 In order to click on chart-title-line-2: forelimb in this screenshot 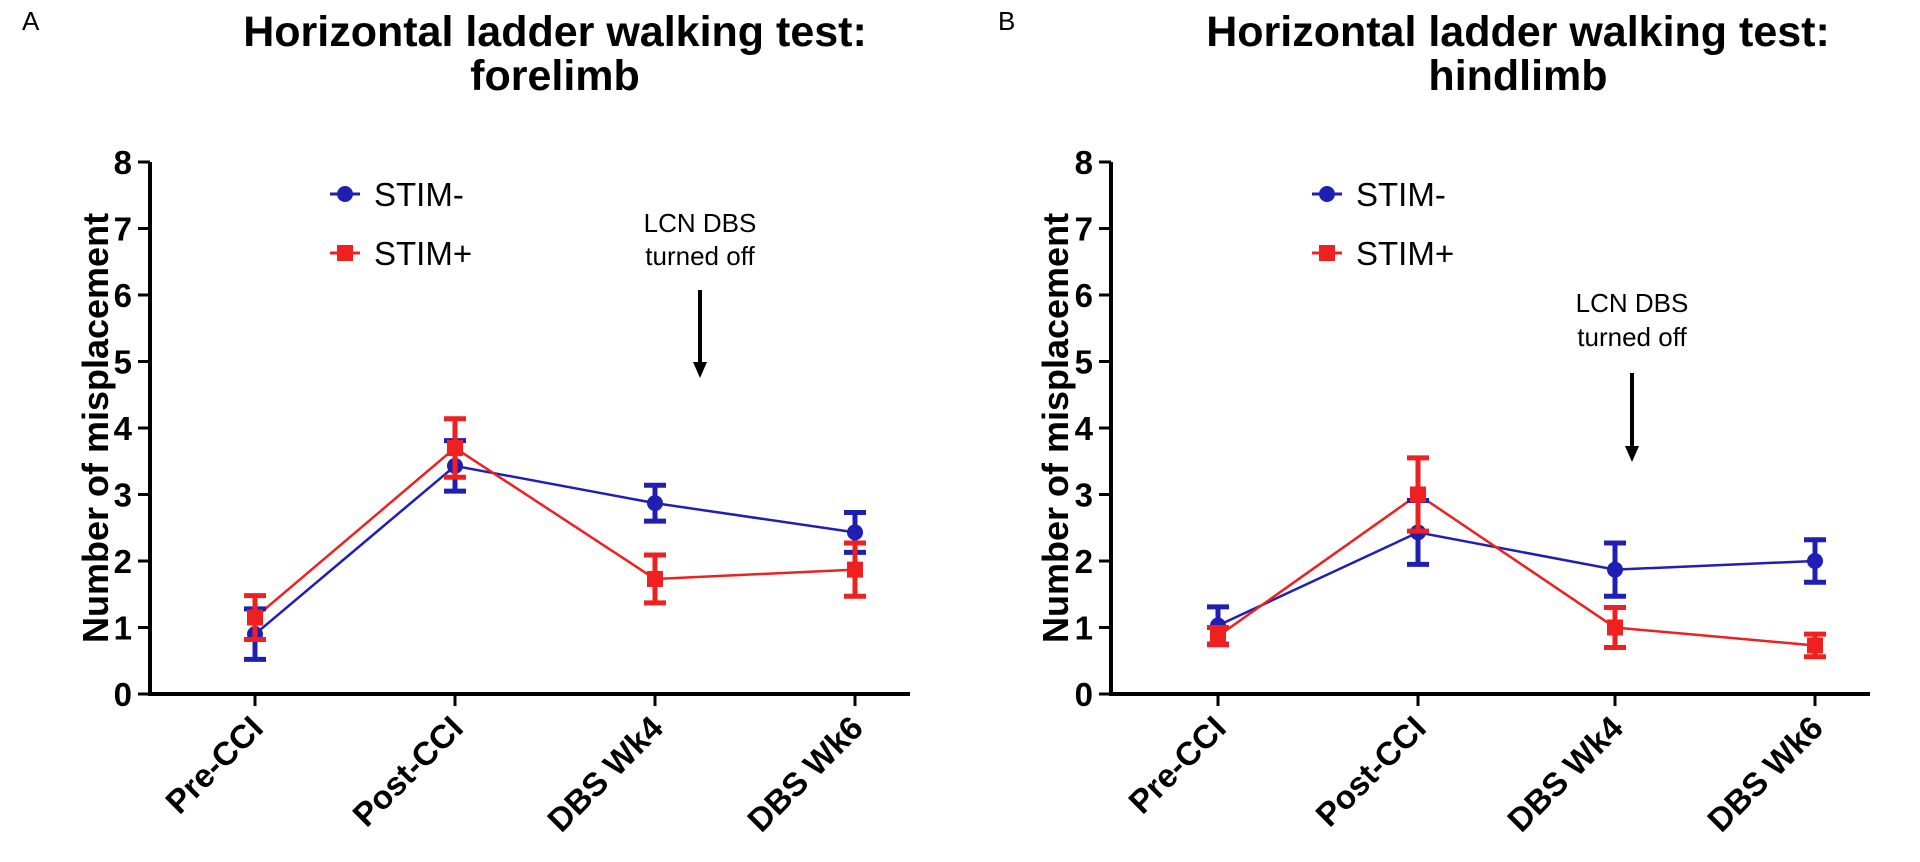, I will do `click(555, 76)`.